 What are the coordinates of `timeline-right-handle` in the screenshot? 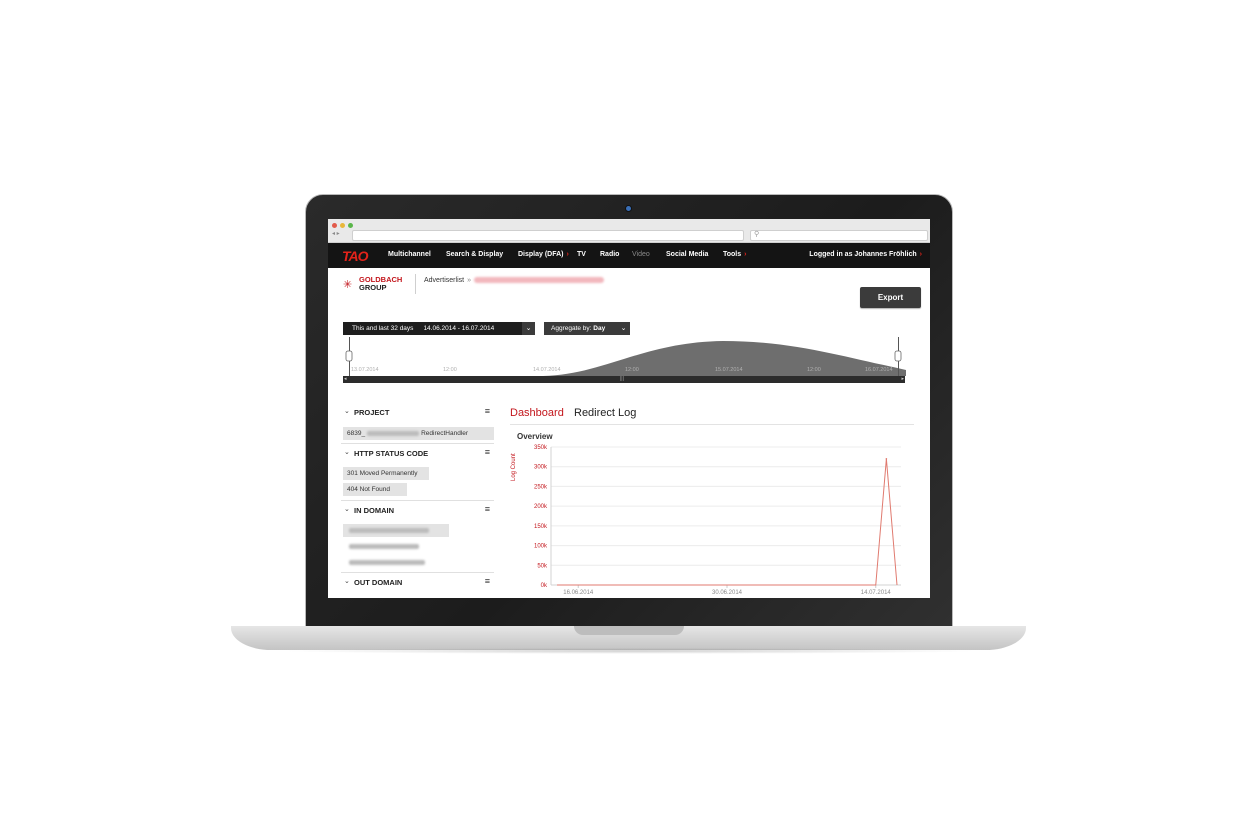 It's located at (898, 356).